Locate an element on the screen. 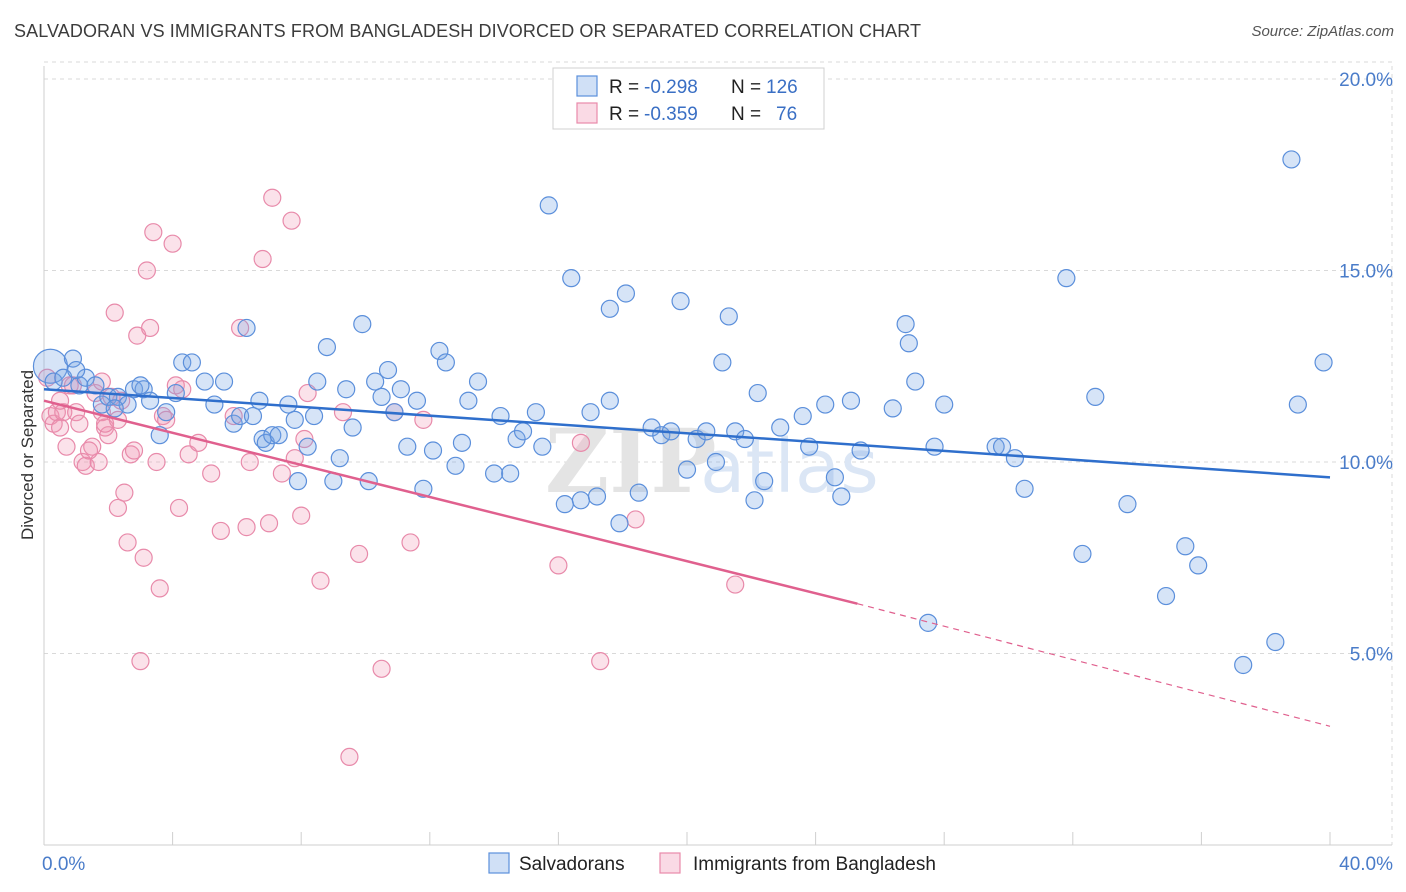  legend-r-value: -0.298 is located at coordinates (671, 87).